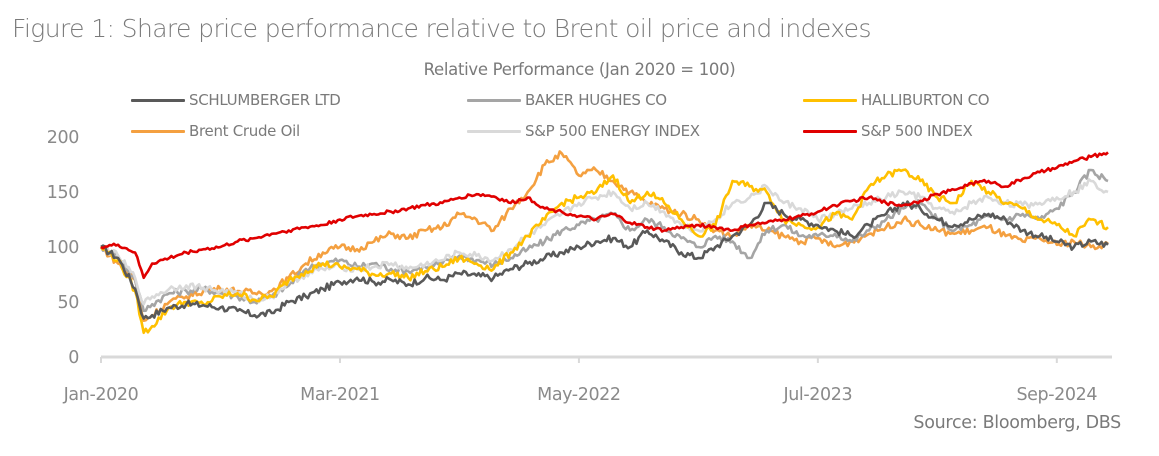  What do you see at coordinates (63, 138) in the screenshot?
I see `y-tick-label: 200` at bounding box center [63, 138].